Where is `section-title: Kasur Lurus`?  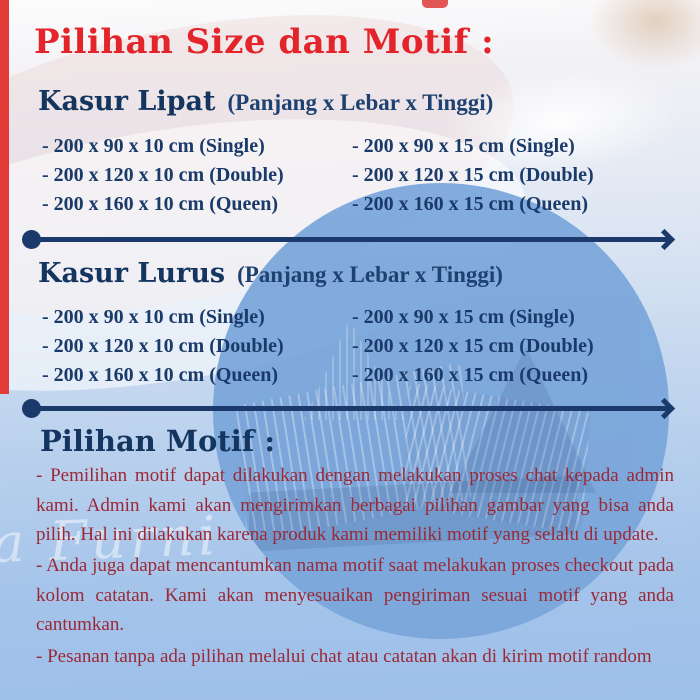 section-title: Kasur Lurus is located at coordinates (132, 273).